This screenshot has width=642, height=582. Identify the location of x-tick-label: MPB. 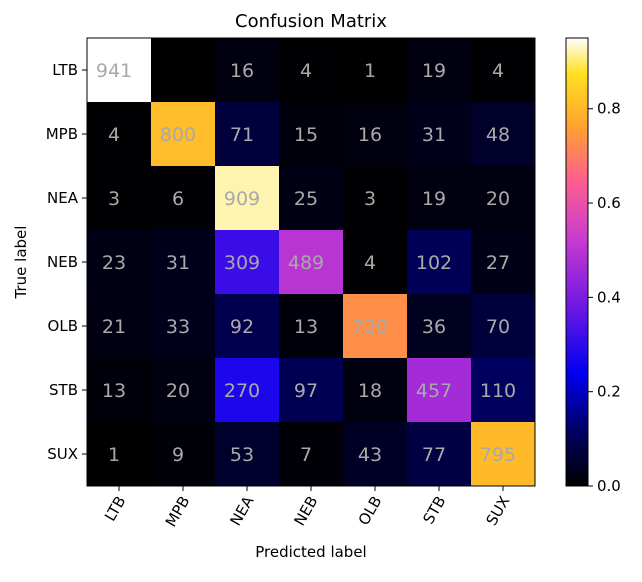
(178, 511).